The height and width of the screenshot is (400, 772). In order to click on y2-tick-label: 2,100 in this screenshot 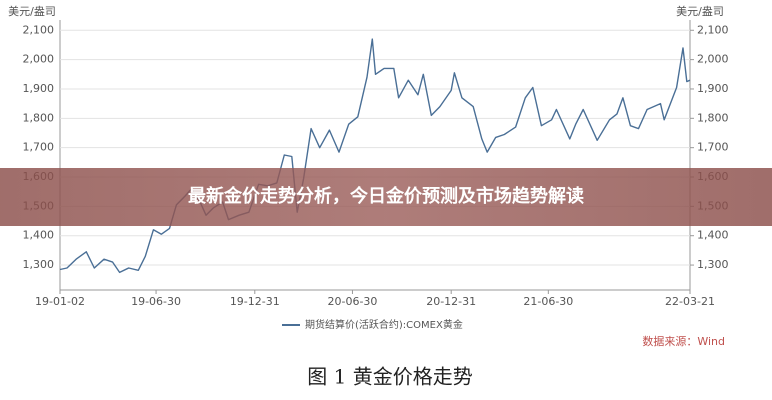, I will do `click(713, 29)`.